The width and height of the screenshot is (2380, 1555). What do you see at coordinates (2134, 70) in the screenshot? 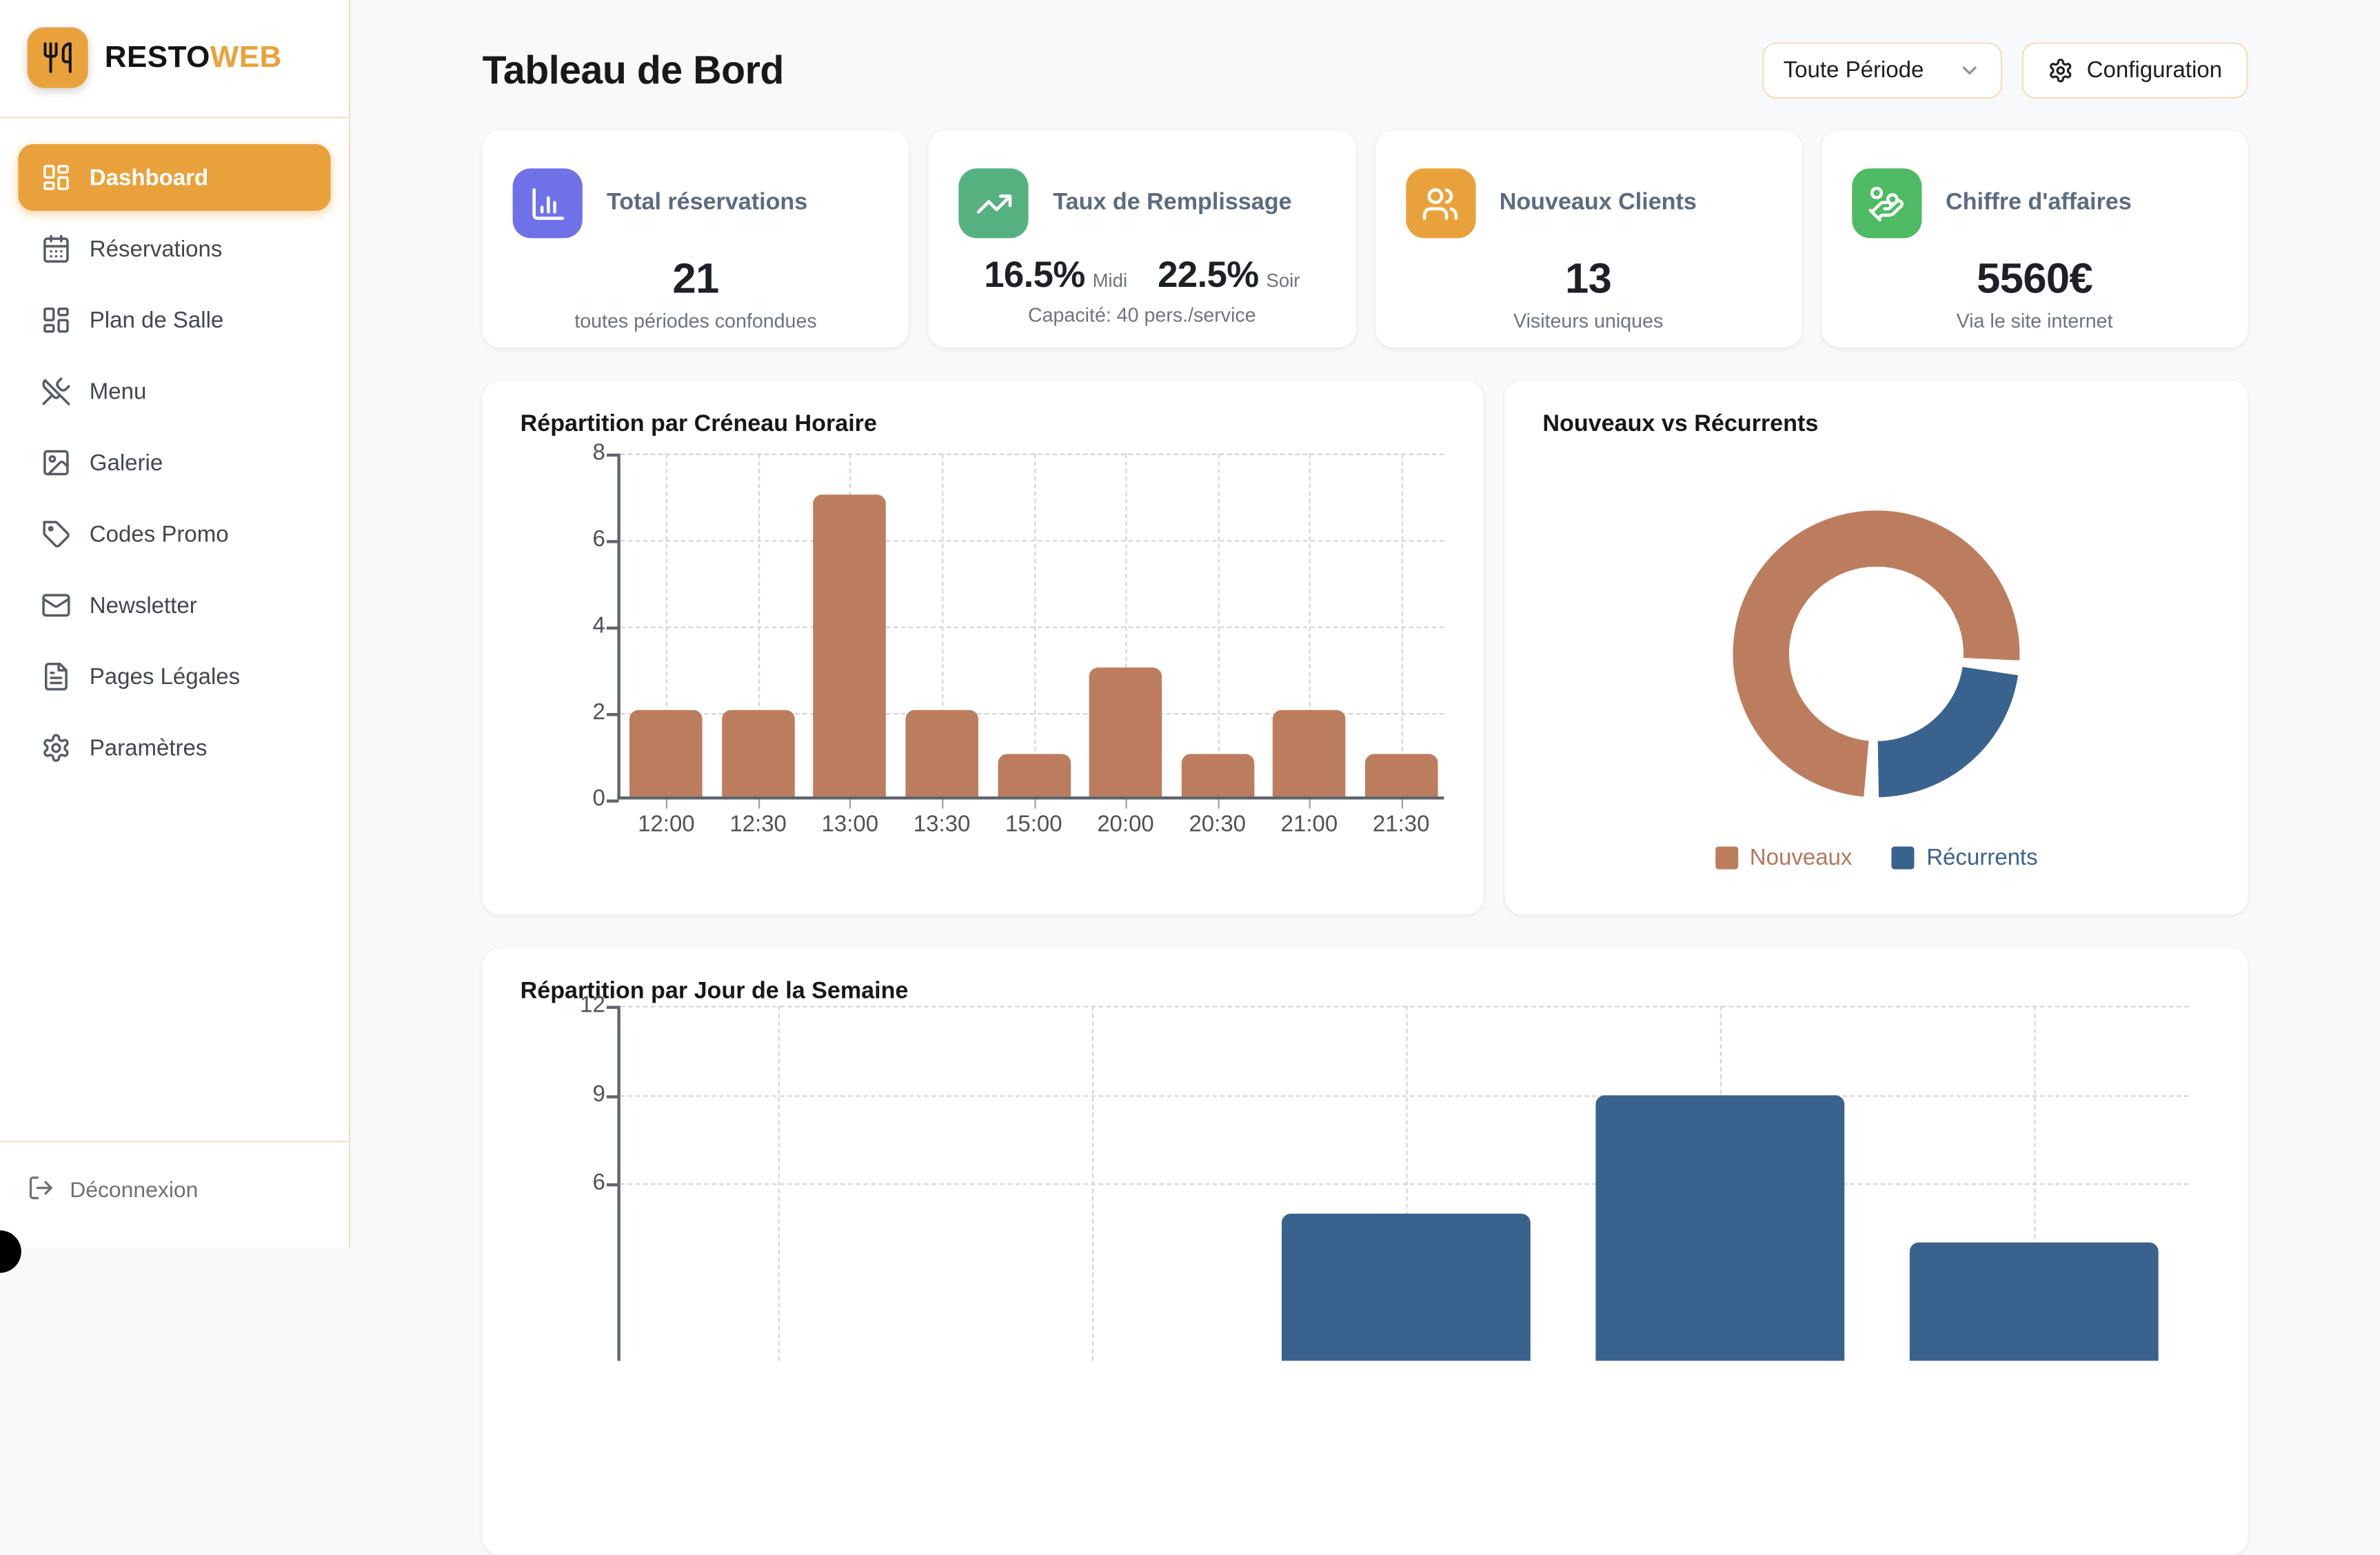
I see `configuration-button: Configuration` at bounding box center [2134, 70].